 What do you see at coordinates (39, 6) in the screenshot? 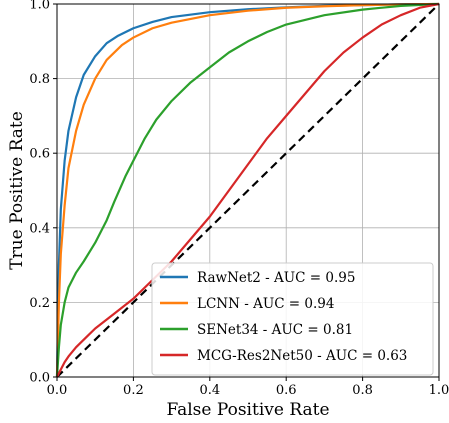
I see `y-tick-label: 1.0` at bounding box center [39, 6].